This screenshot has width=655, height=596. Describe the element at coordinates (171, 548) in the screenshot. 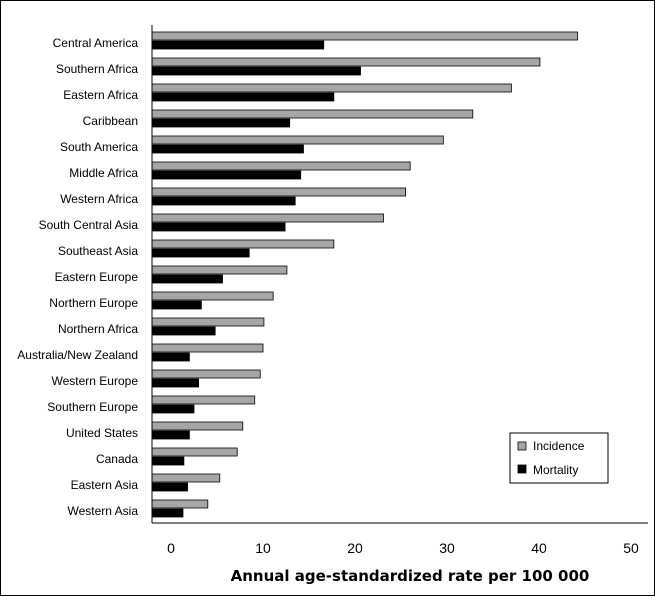

I see `x-tick-label: 0` at that location.